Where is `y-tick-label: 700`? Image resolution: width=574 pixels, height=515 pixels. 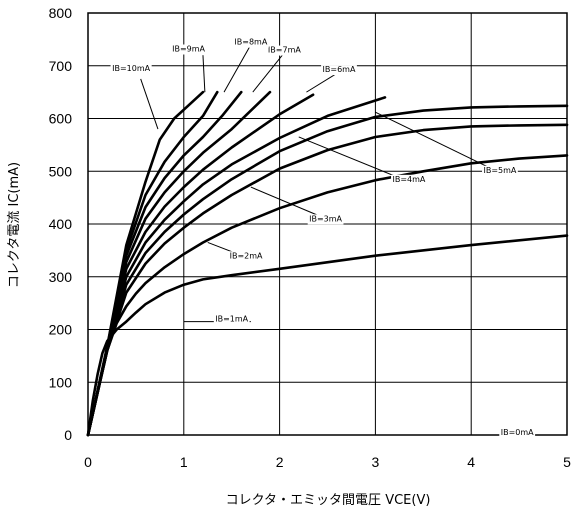
y-tick-label: 700 is located at coordinates (61, 66).